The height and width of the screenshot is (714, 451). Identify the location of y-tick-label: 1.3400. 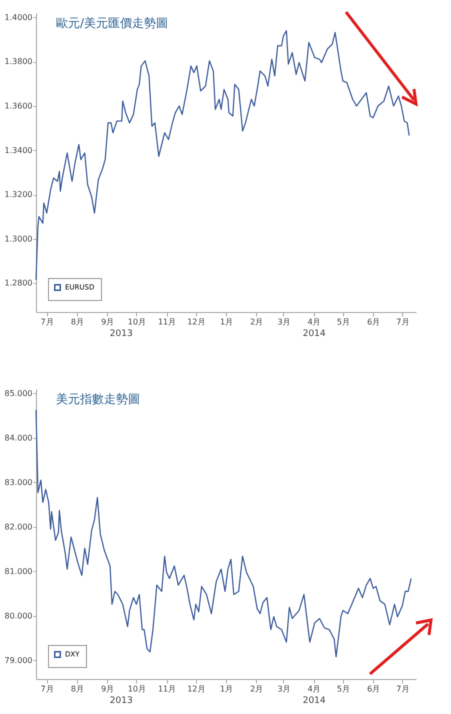
(18, 150).